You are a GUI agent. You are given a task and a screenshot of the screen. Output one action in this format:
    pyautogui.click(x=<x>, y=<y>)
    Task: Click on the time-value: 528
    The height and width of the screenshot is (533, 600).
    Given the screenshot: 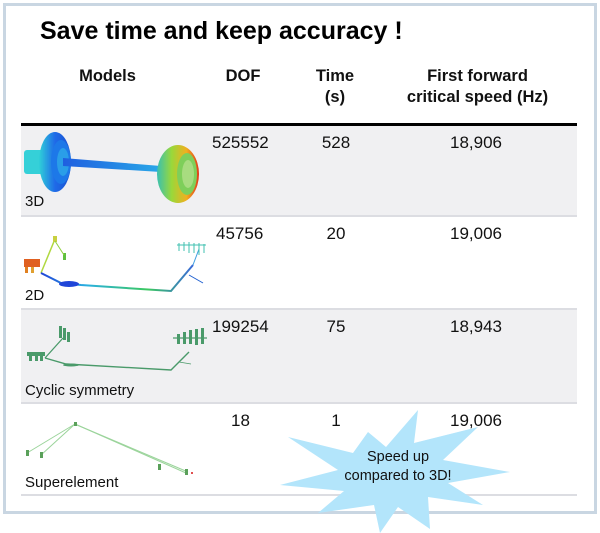 What is the action you would take?
    pyautogui.click(x=336, y=142)
    